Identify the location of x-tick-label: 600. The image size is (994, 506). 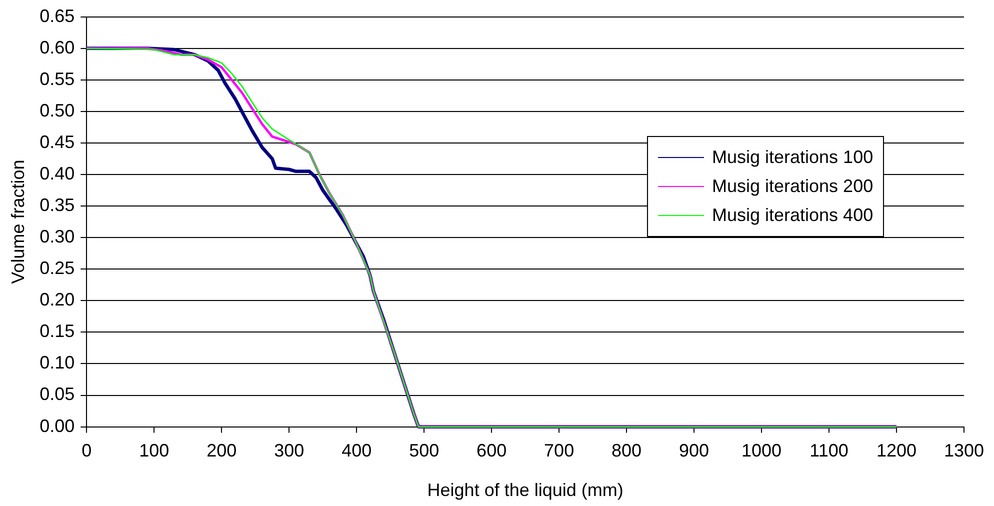
(491, 450).